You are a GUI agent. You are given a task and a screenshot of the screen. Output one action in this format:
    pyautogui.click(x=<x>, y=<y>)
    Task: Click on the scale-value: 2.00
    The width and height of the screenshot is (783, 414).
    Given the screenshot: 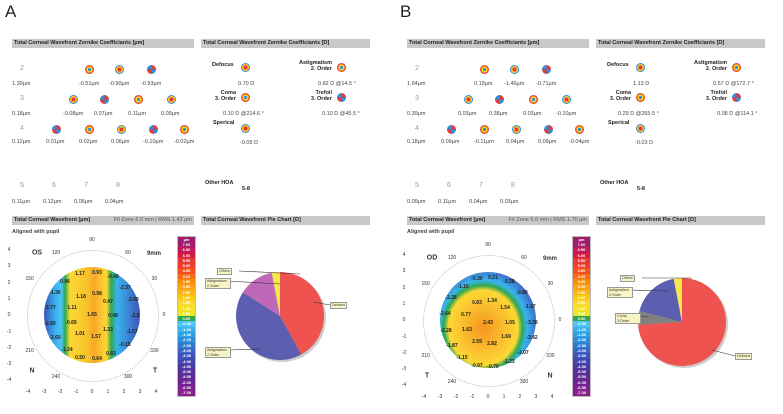 What is the action you would take?
    pyautogui.click(x=581, y=297)
    